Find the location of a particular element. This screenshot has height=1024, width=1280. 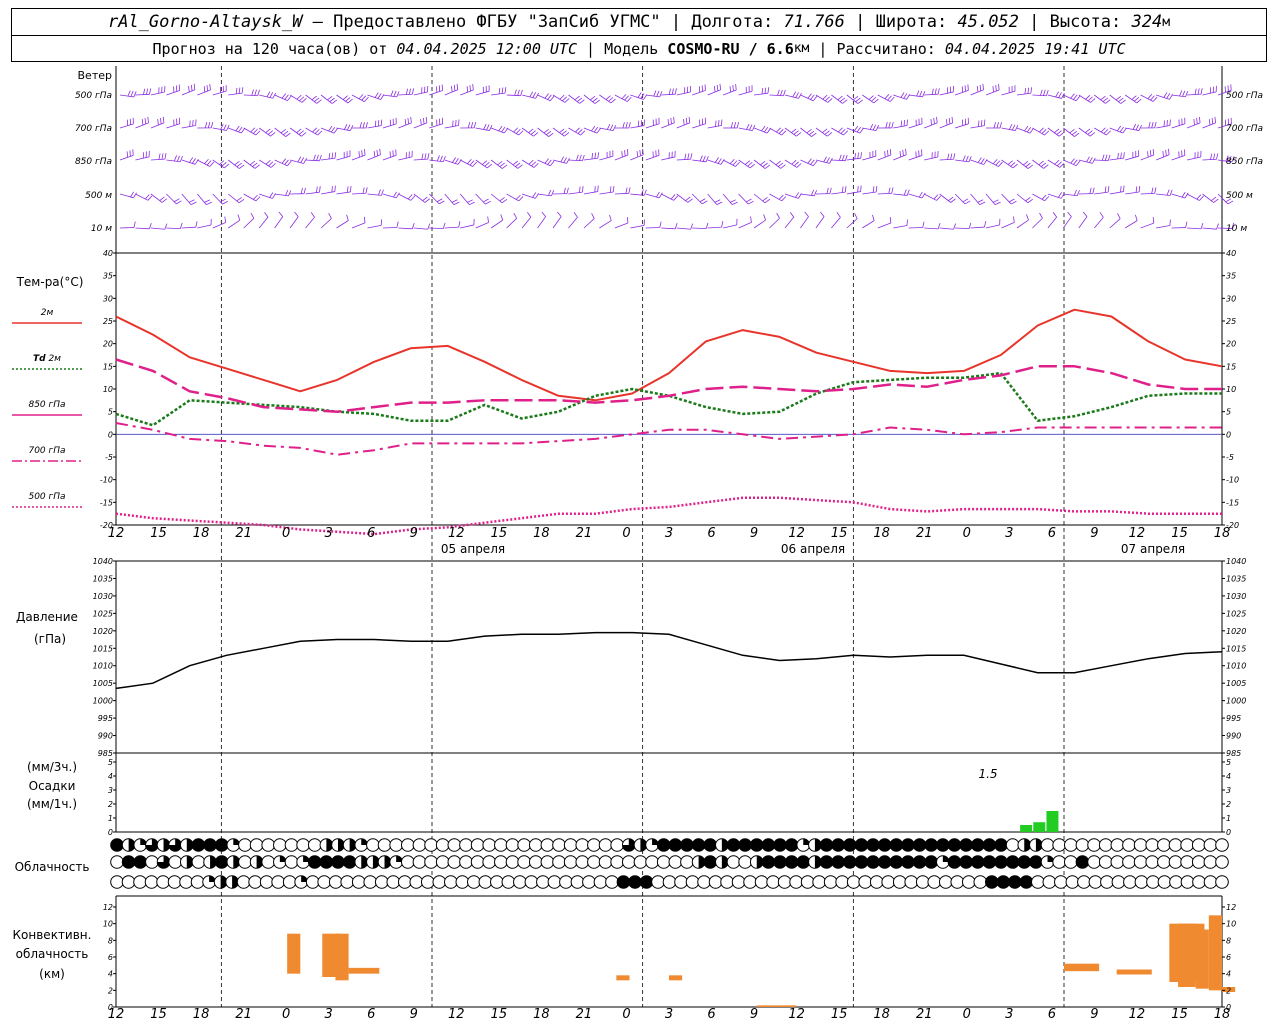

precip-panel-title: Осадки is located at coordinates (52, 786).